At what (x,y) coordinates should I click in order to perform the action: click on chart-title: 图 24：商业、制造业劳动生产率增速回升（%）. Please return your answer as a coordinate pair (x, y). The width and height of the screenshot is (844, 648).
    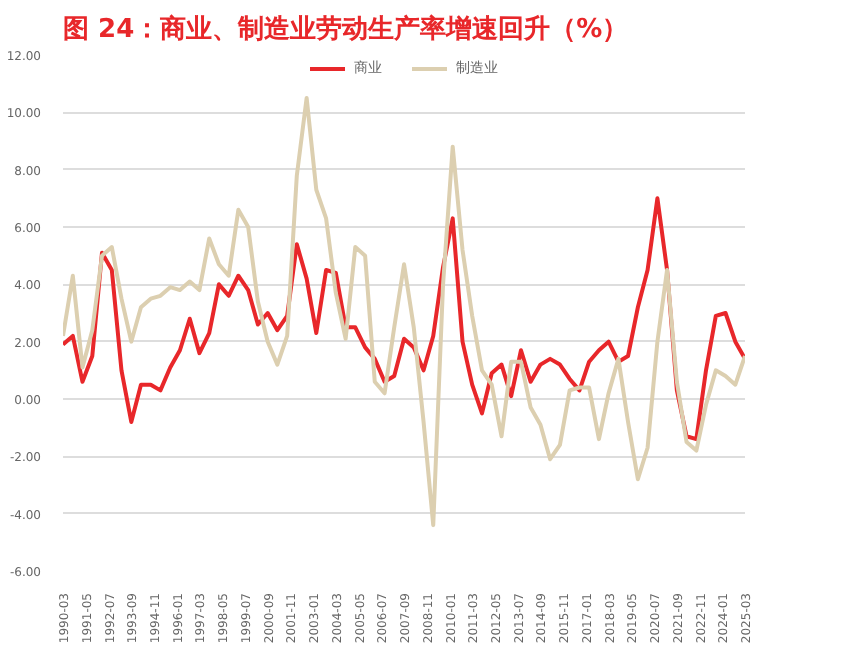
    Looking at the image, I should click on (346, 29).